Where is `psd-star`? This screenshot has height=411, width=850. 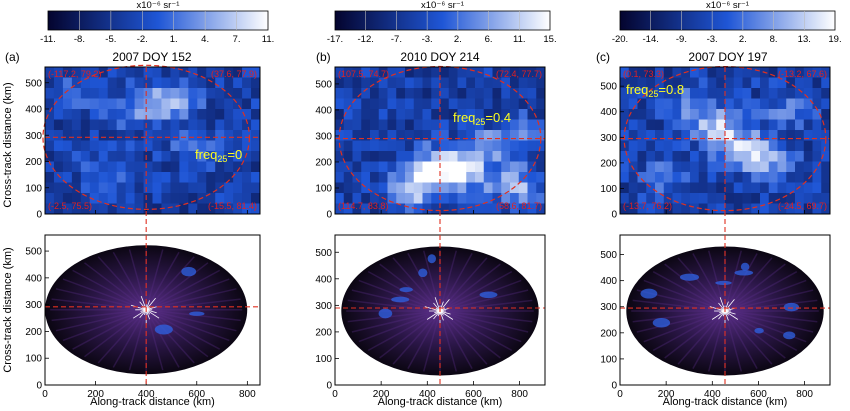 psd-star is located at coordinates (441, 306).